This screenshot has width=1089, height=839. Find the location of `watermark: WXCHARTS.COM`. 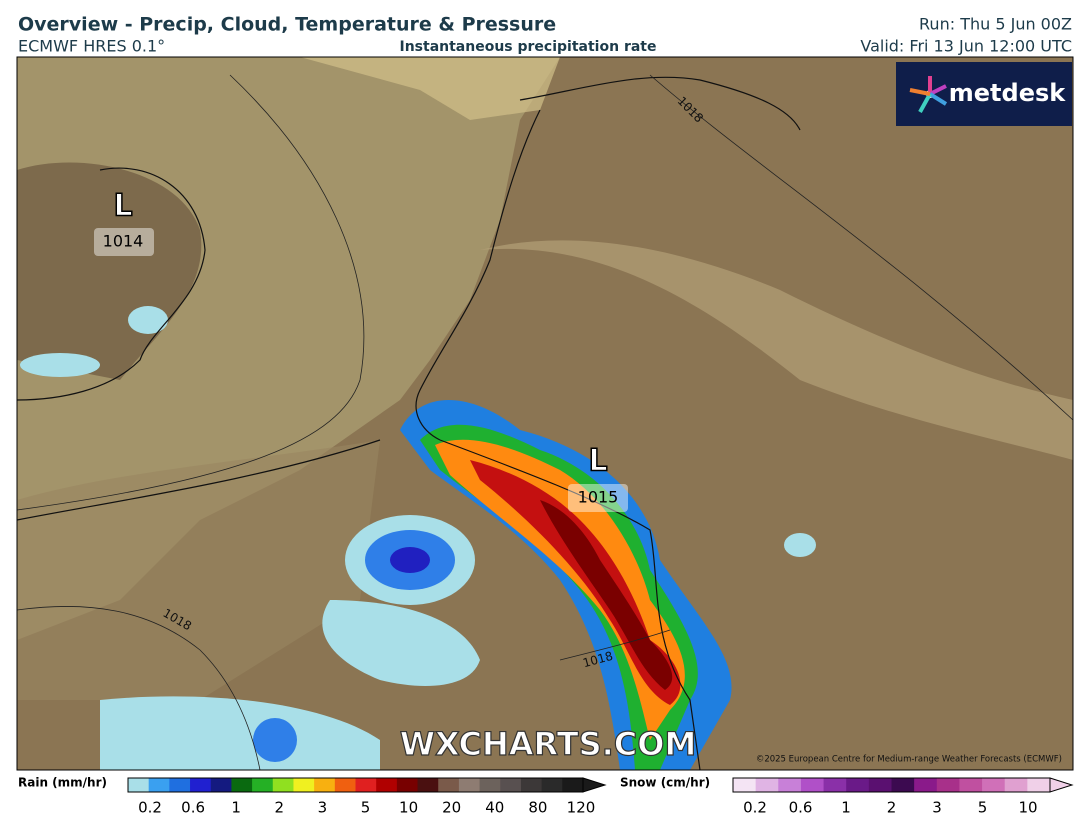

watermark: WXCHARTS.COM is located at coordinates (548, 744).